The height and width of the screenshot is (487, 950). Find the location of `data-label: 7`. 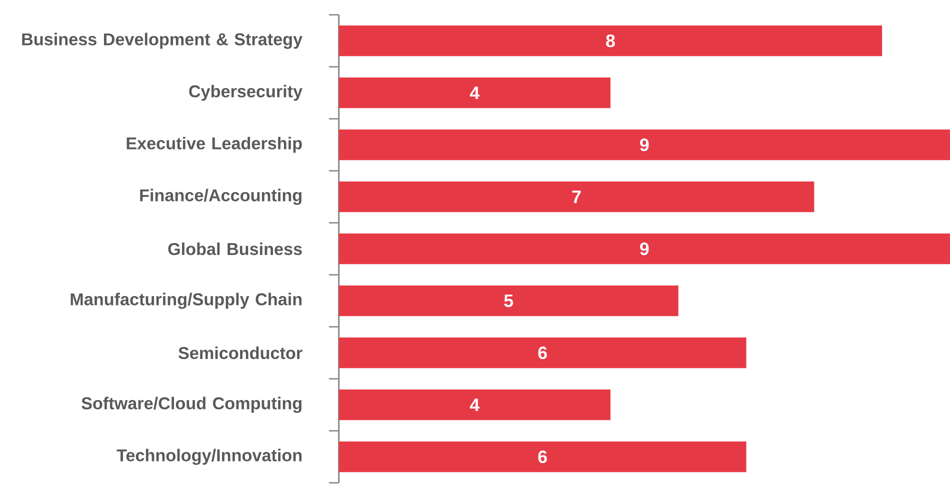

data-label: 7 is located at coordinates (576, 196).